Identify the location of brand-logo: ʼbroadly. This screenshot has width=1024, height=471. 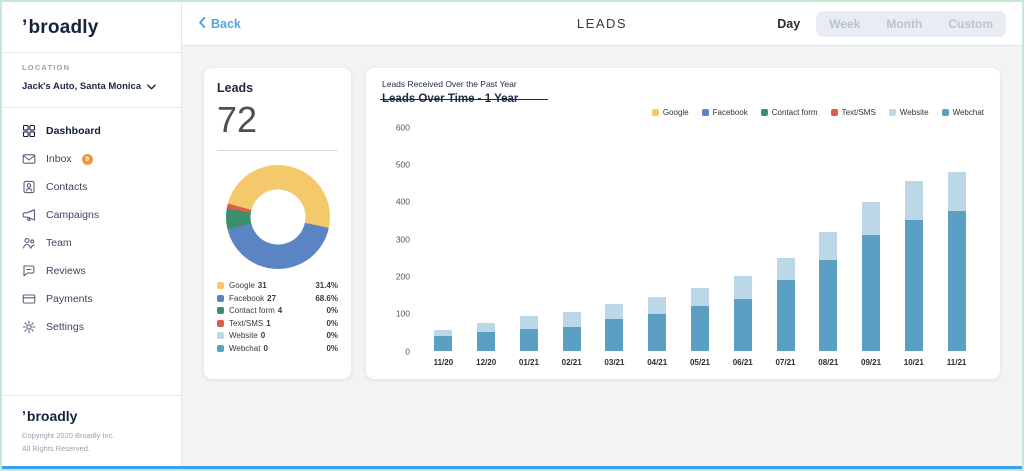
(91, 27).